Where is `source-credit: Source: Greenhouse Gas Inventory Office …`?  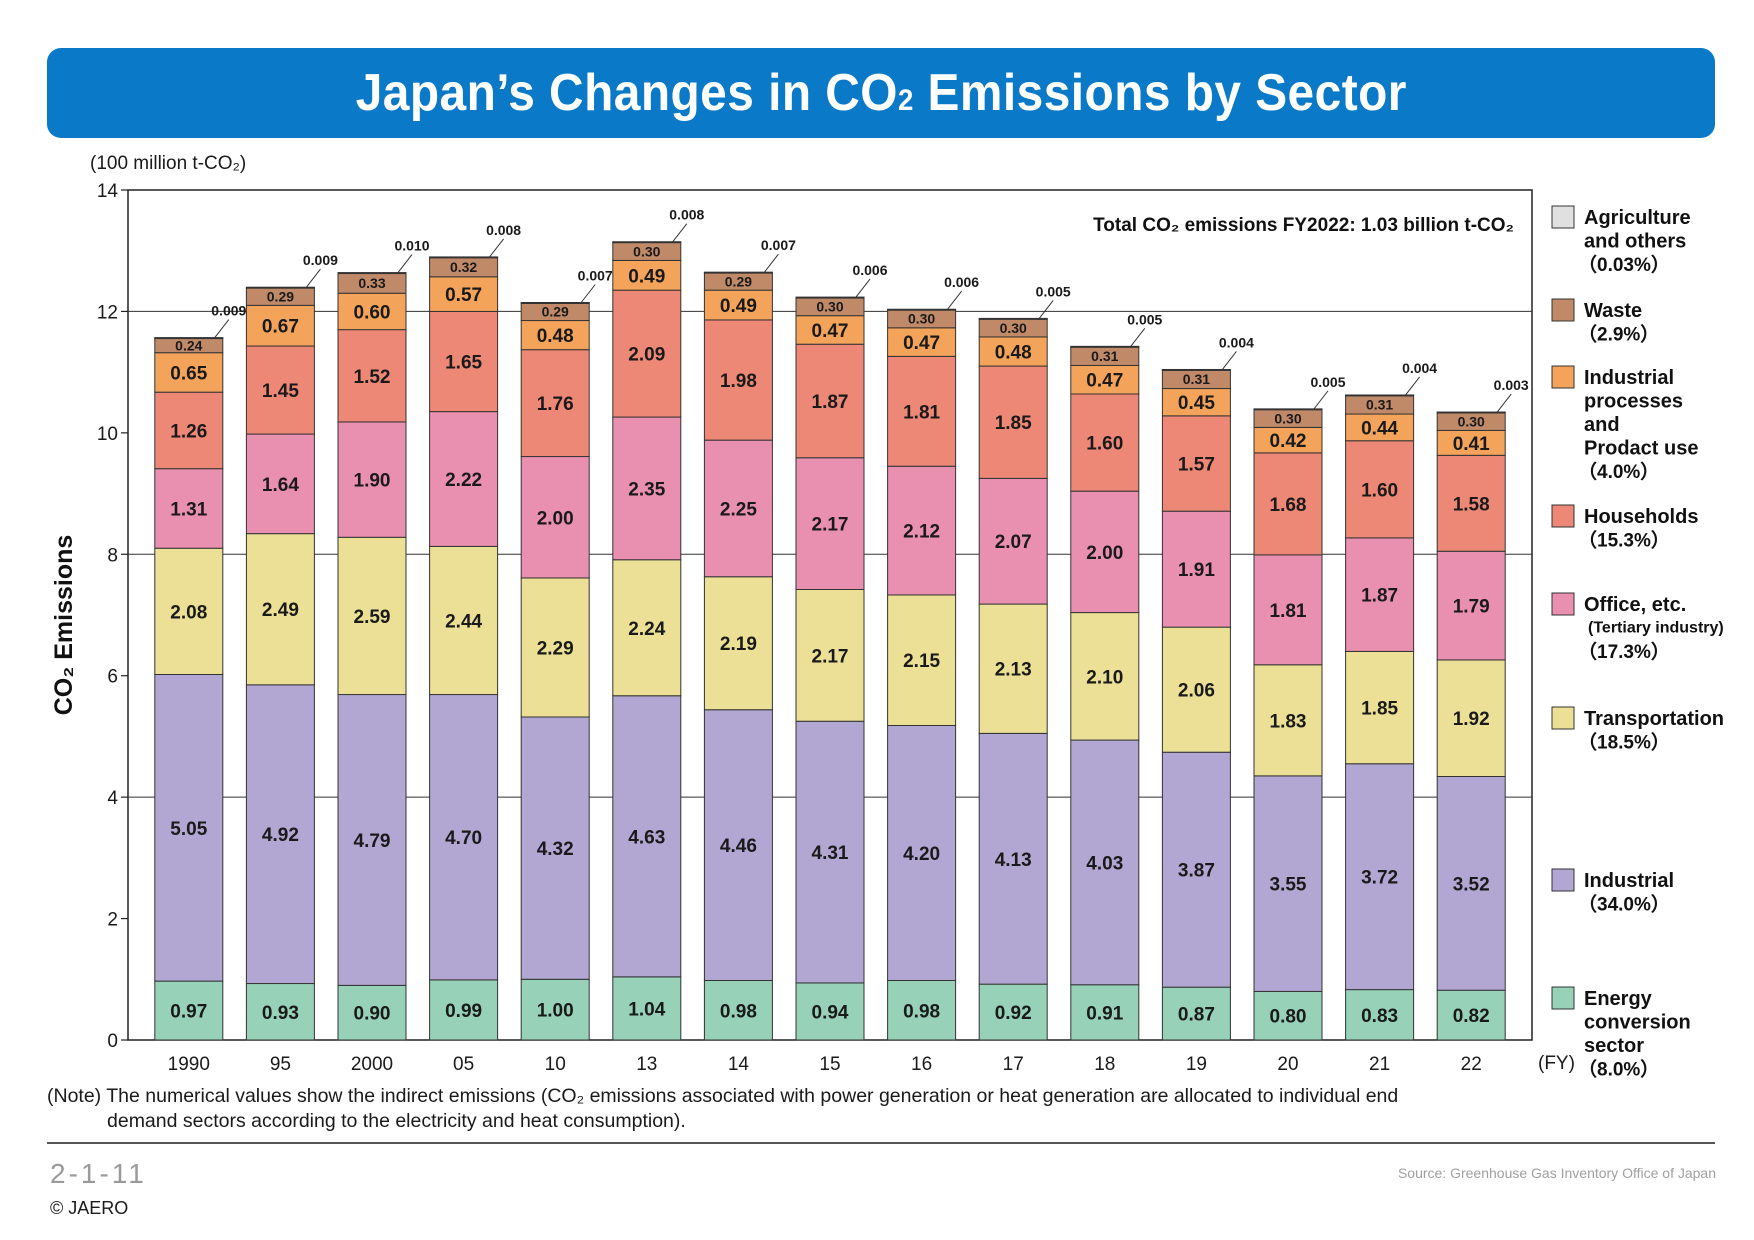
source-credit: Source: Greenhouse Gas Inventory Office … is located at coordinates (1556, 1173).